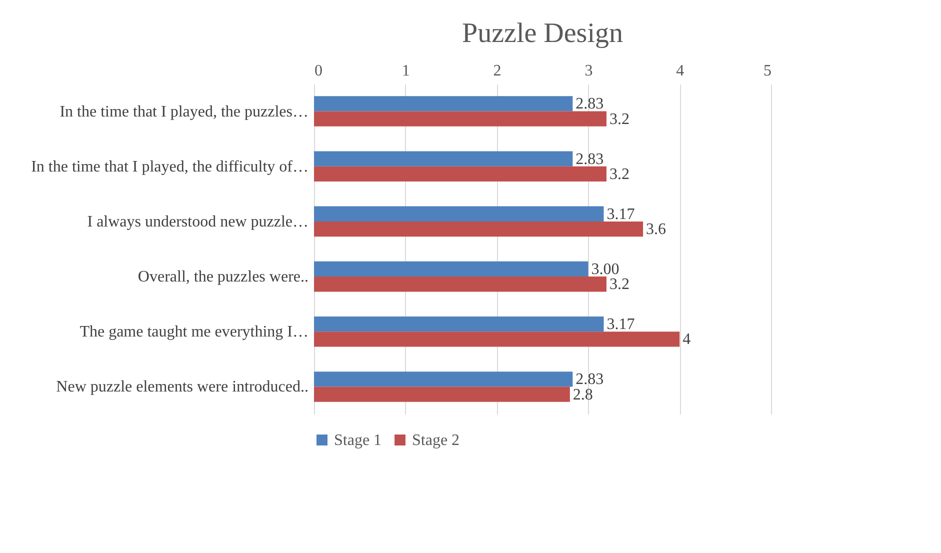 Image resolution: width=941 pixels, height=553 pixels. Describe the element at coordinates (686, 339) in the screenshot. I see `data-label: 4` at that location.